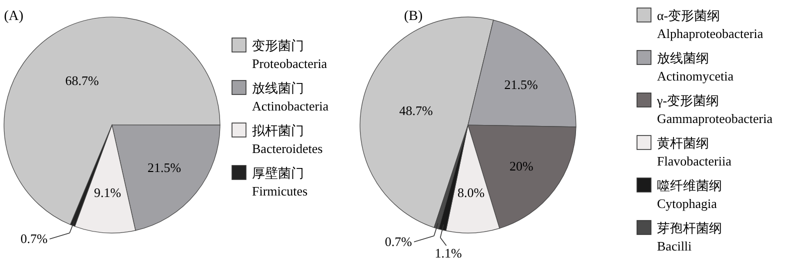 Image resolution: width=800 pixels, height=263 pixels. I want to click on legend-label: 黄杆菌纲 Flavobacteriia, so click(694, 152).